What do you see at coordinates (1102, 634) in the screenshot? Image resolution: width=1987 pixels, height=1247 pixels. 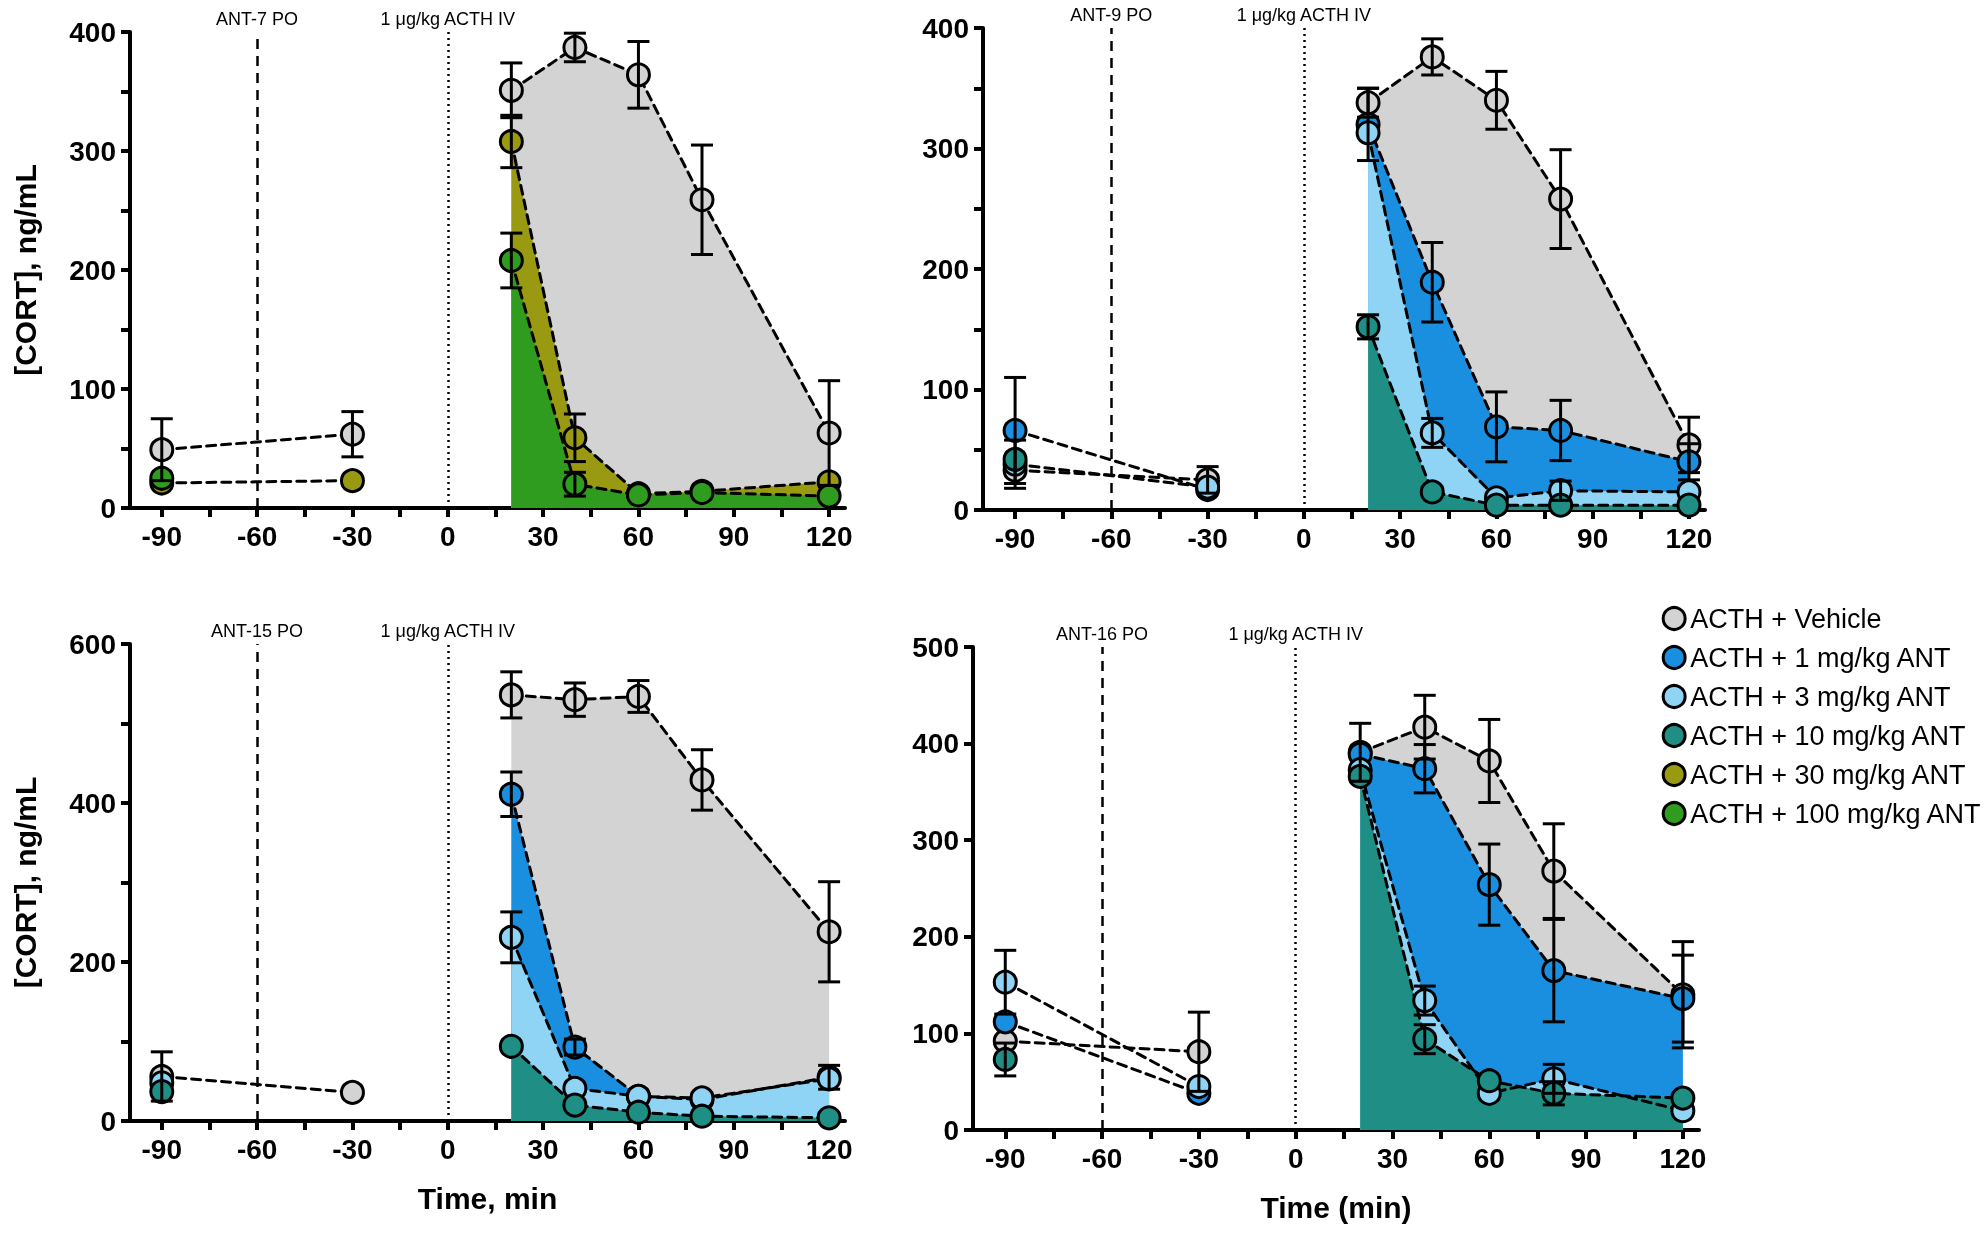 I see `ref-line-label: ANT-16 PO` at bounding box center [1102, 634].